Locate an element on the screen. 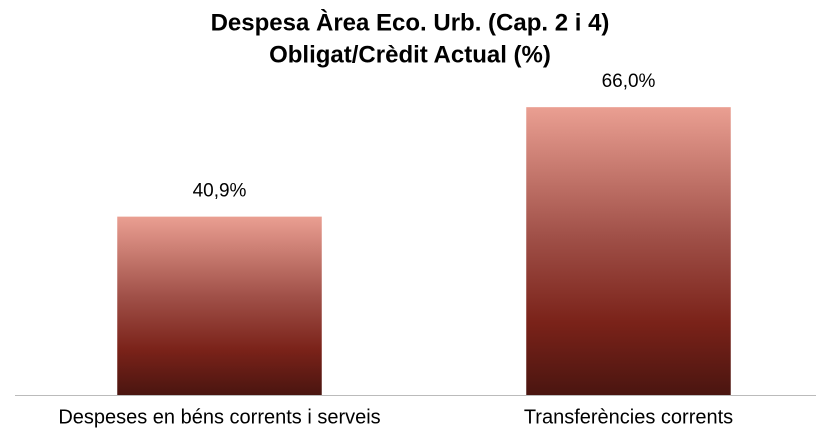 This screenshot has height=438, width=820. bar is located at coordinates (219, 305).